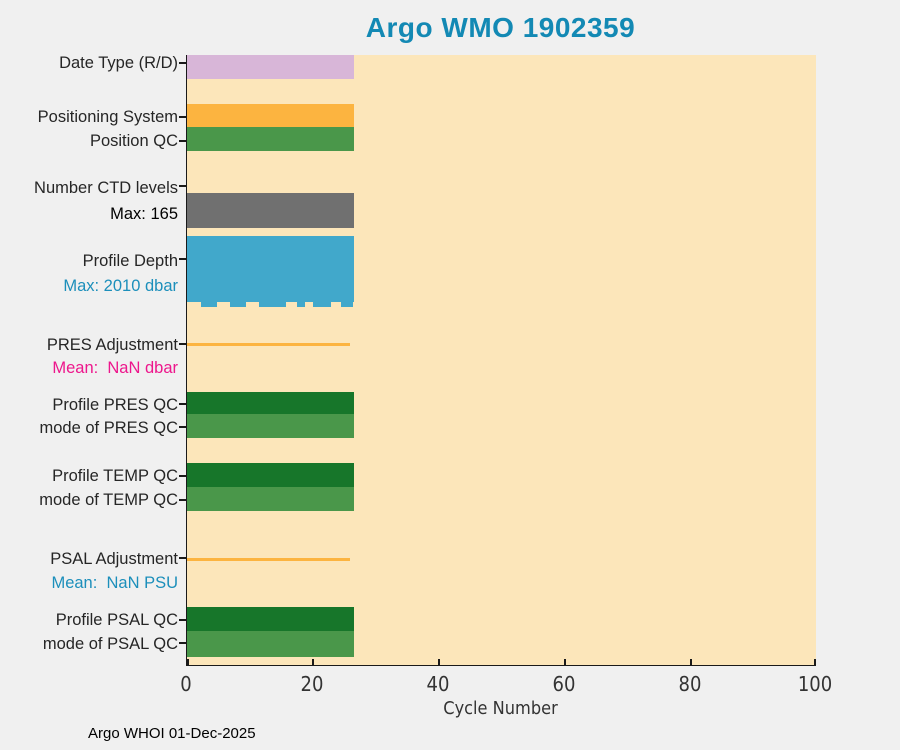  I want to click on bar-mode-temp-qc, so click(270, 499).